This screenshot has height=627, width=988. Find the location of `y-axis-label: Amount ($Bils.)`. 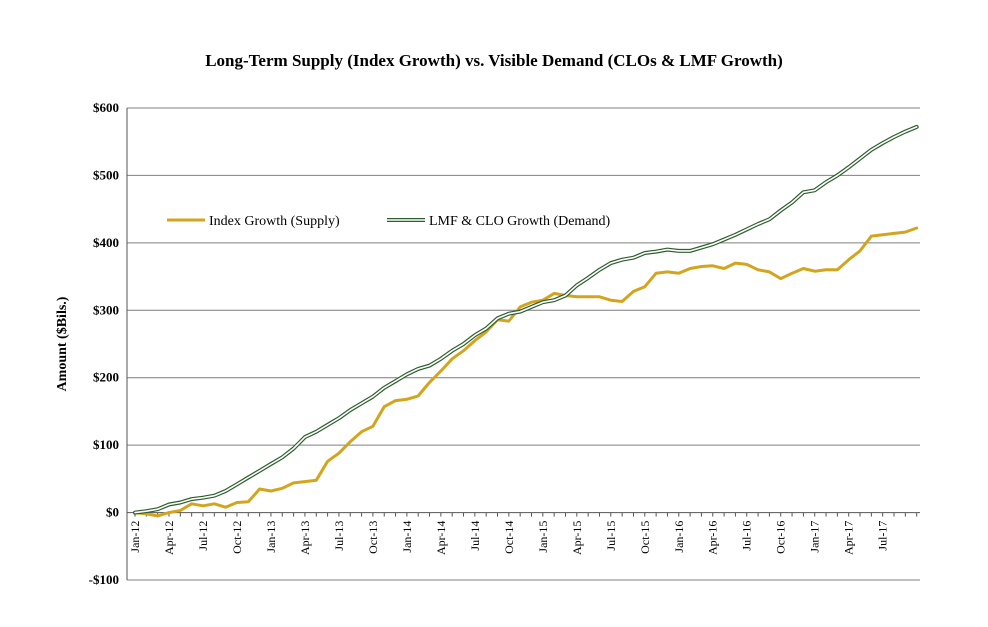

y-axis-label: Amount ($Bils.) is located at coordinates (62, 343).